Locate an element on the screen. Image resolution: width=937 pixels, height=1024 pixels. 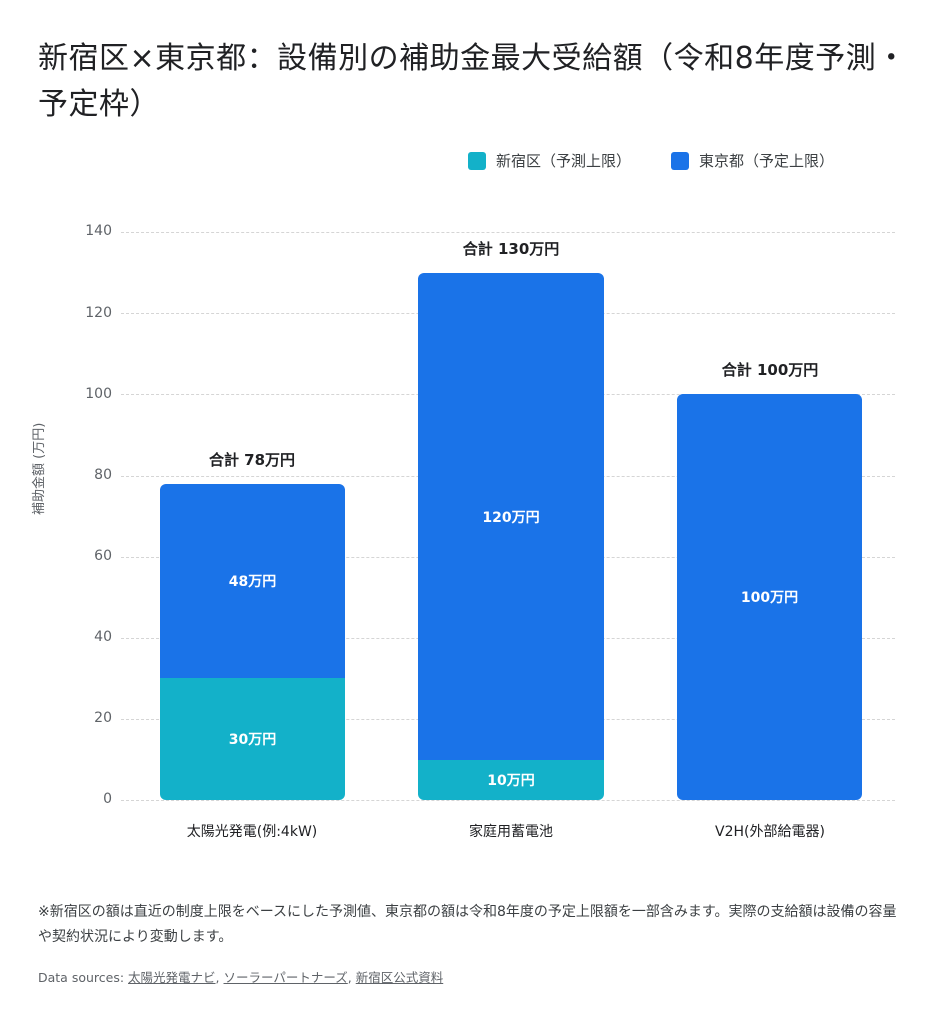
bar-segment-shinjuku: 30万円 is located at coordinates (252, 739).